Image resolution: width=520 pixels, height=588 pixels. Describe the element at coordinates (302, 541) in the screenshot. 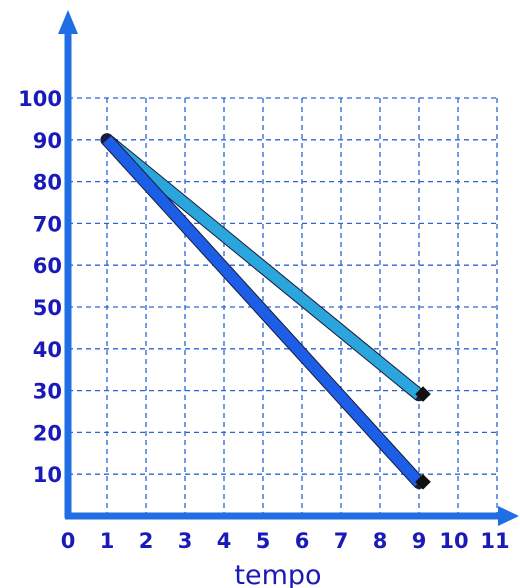

I see `x-tick-label: 6` at that location.